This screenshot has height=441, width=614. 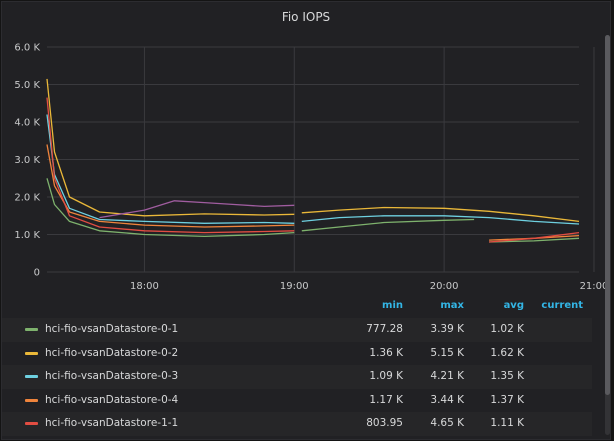 What do you see at coordinates (144, 286) in the screenshot?
I see `x-tick-label: 18:00` at bounding box center [144, 286].